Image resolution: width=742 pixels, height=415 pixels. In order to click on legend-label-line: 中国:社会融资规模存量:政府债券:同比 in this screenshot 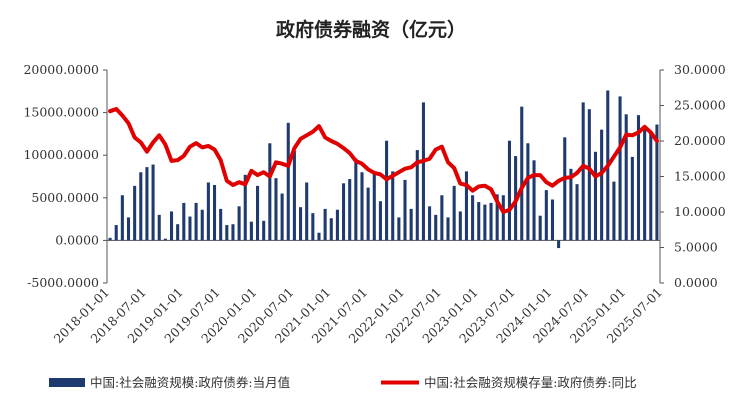, I will do `click(530, 382)`.